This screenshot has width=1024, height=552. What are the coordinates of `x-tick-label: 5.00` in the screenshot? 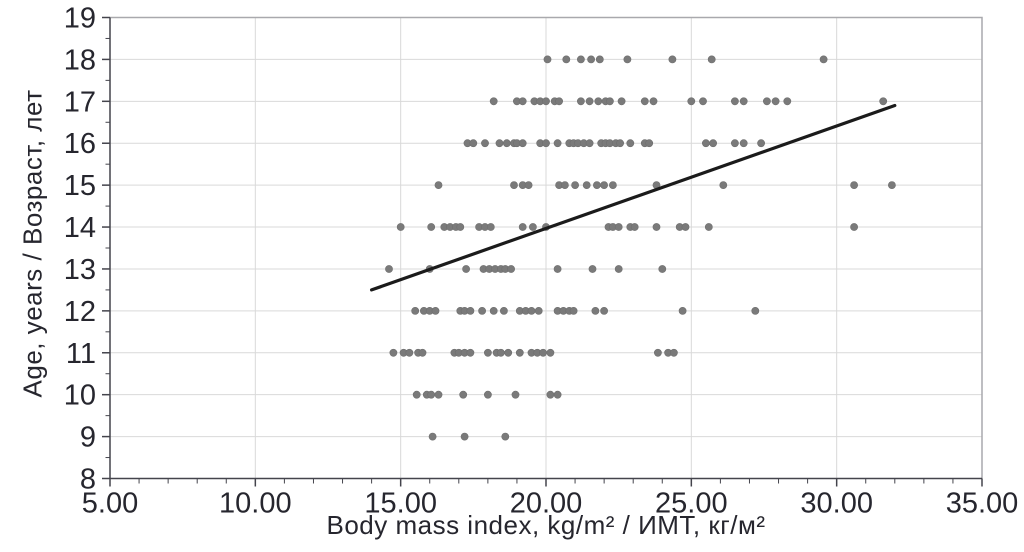 It's located at (110, 504).